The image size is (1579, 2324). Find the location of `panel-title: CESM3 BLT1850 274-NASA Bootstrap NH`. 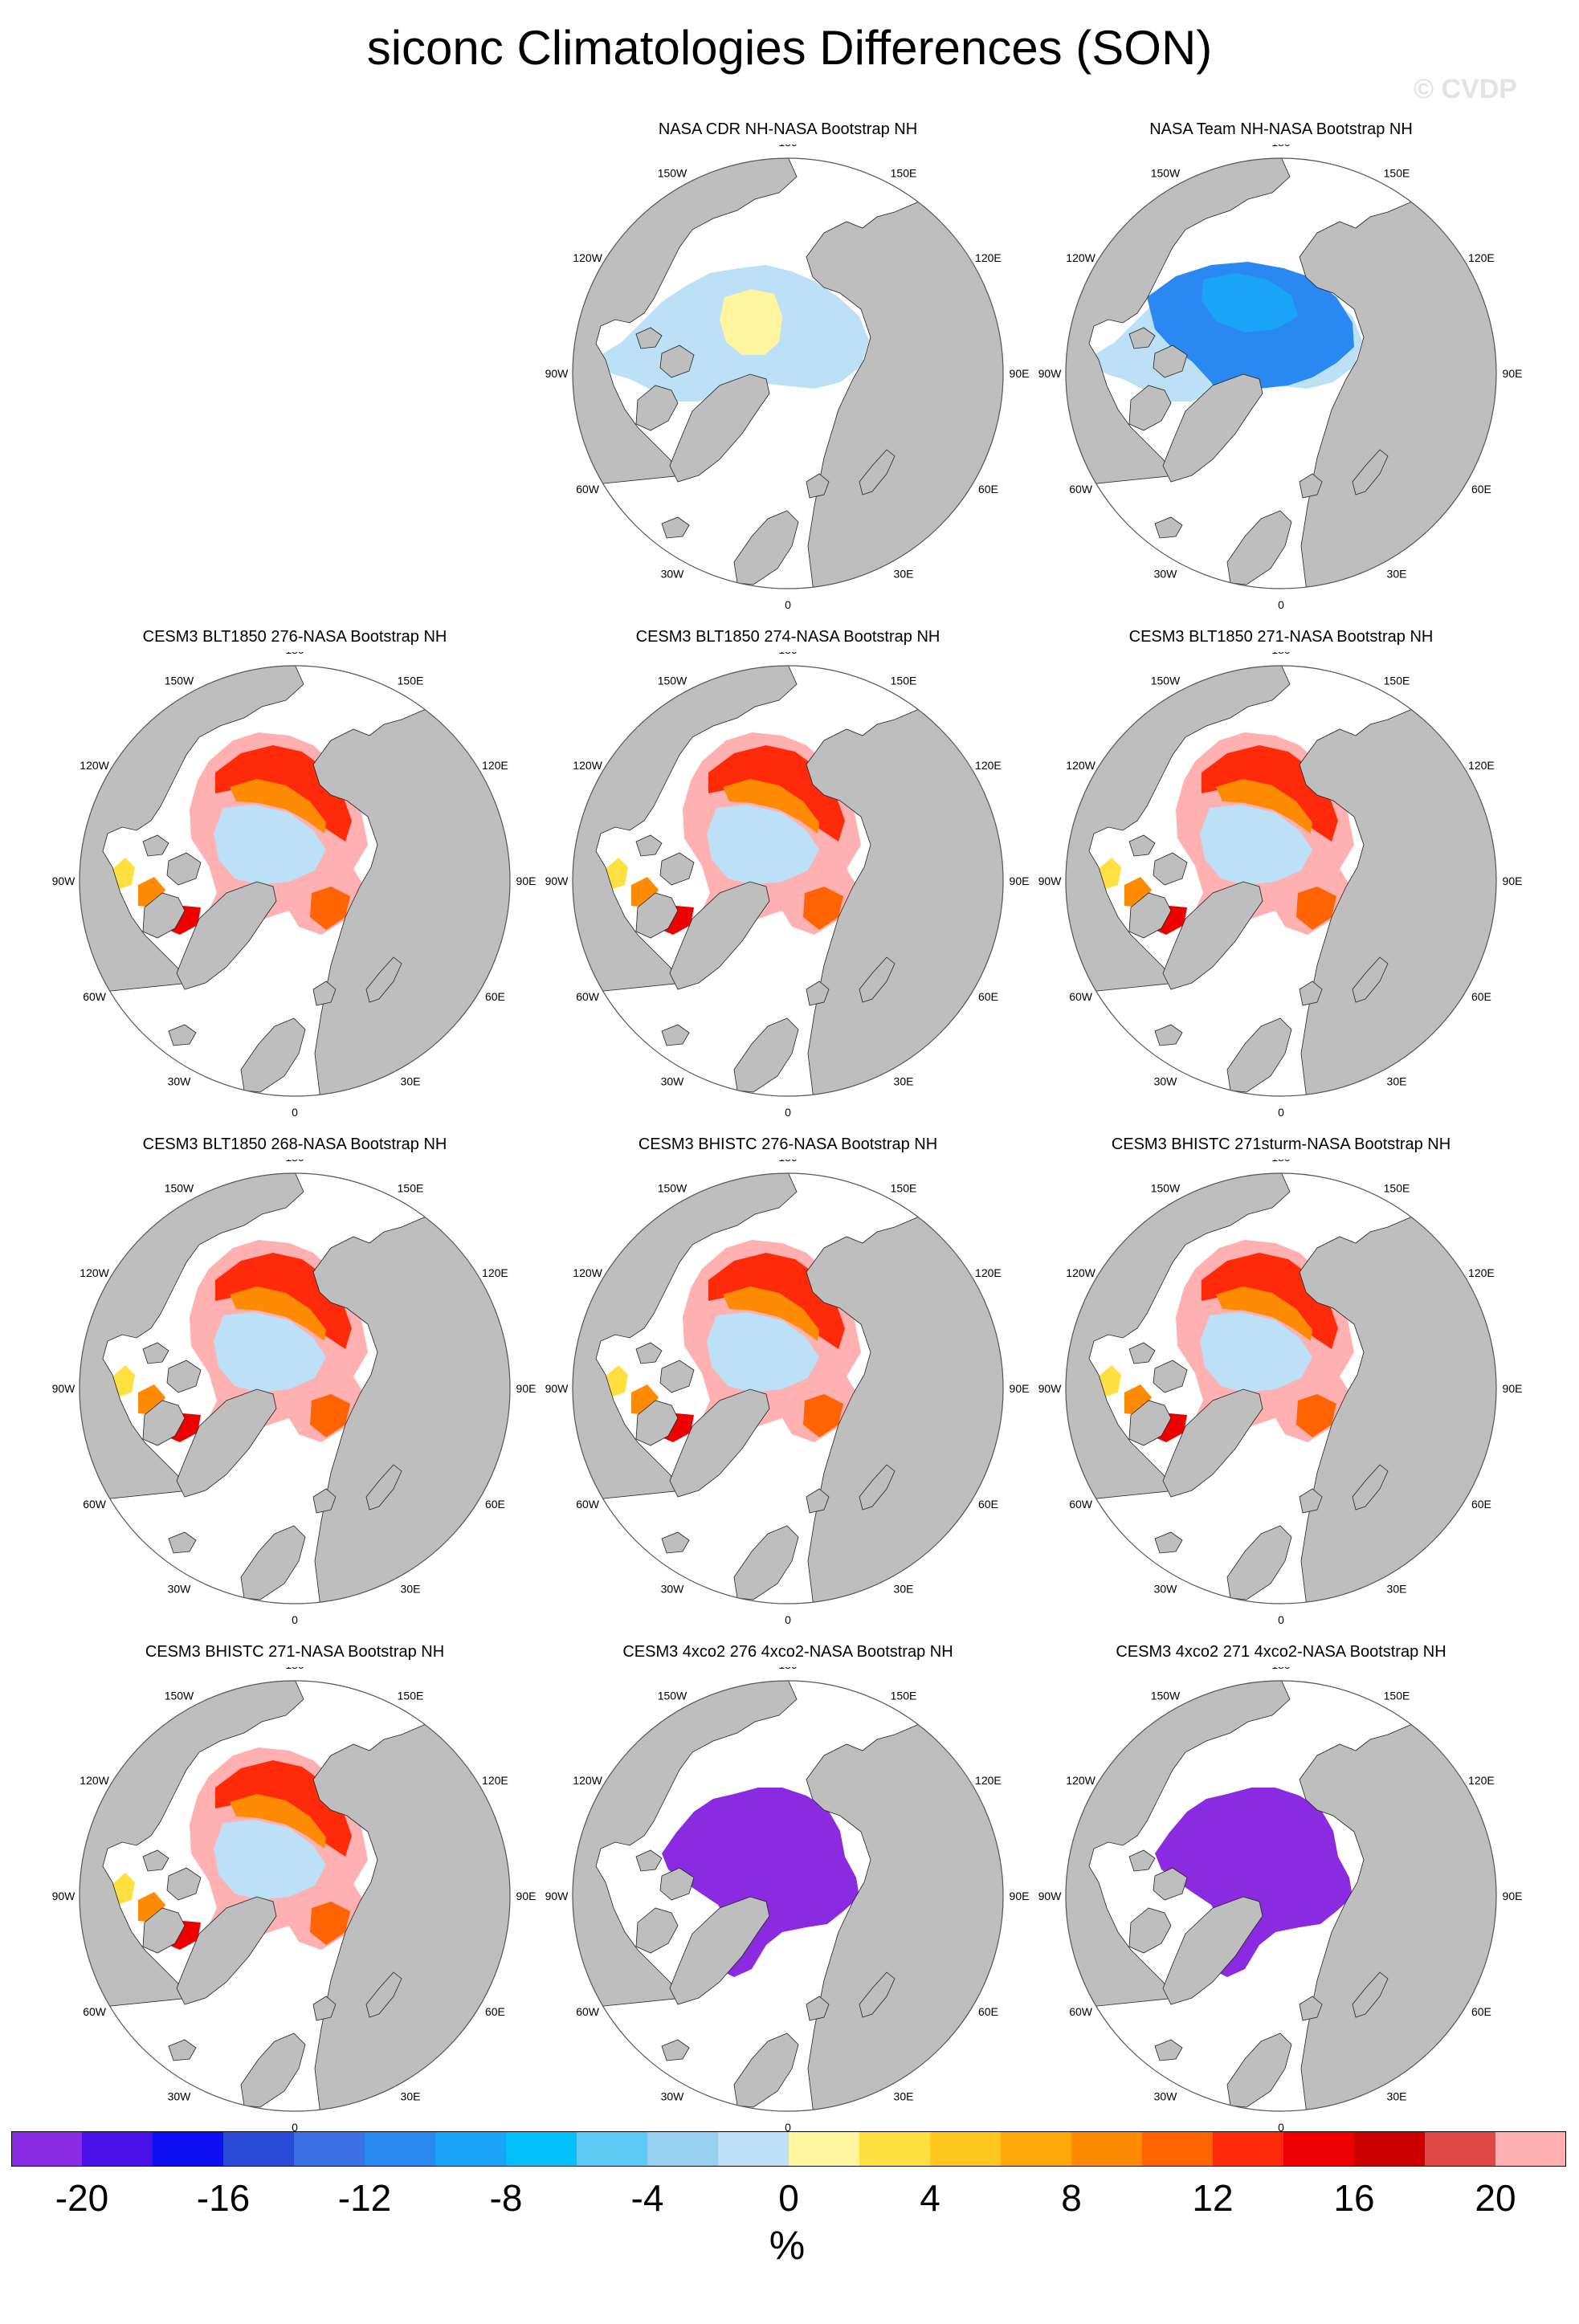

panel-title: CESM3 BLT1850 274-NASA Bootstrap NH is located at coordinates (787, 637).